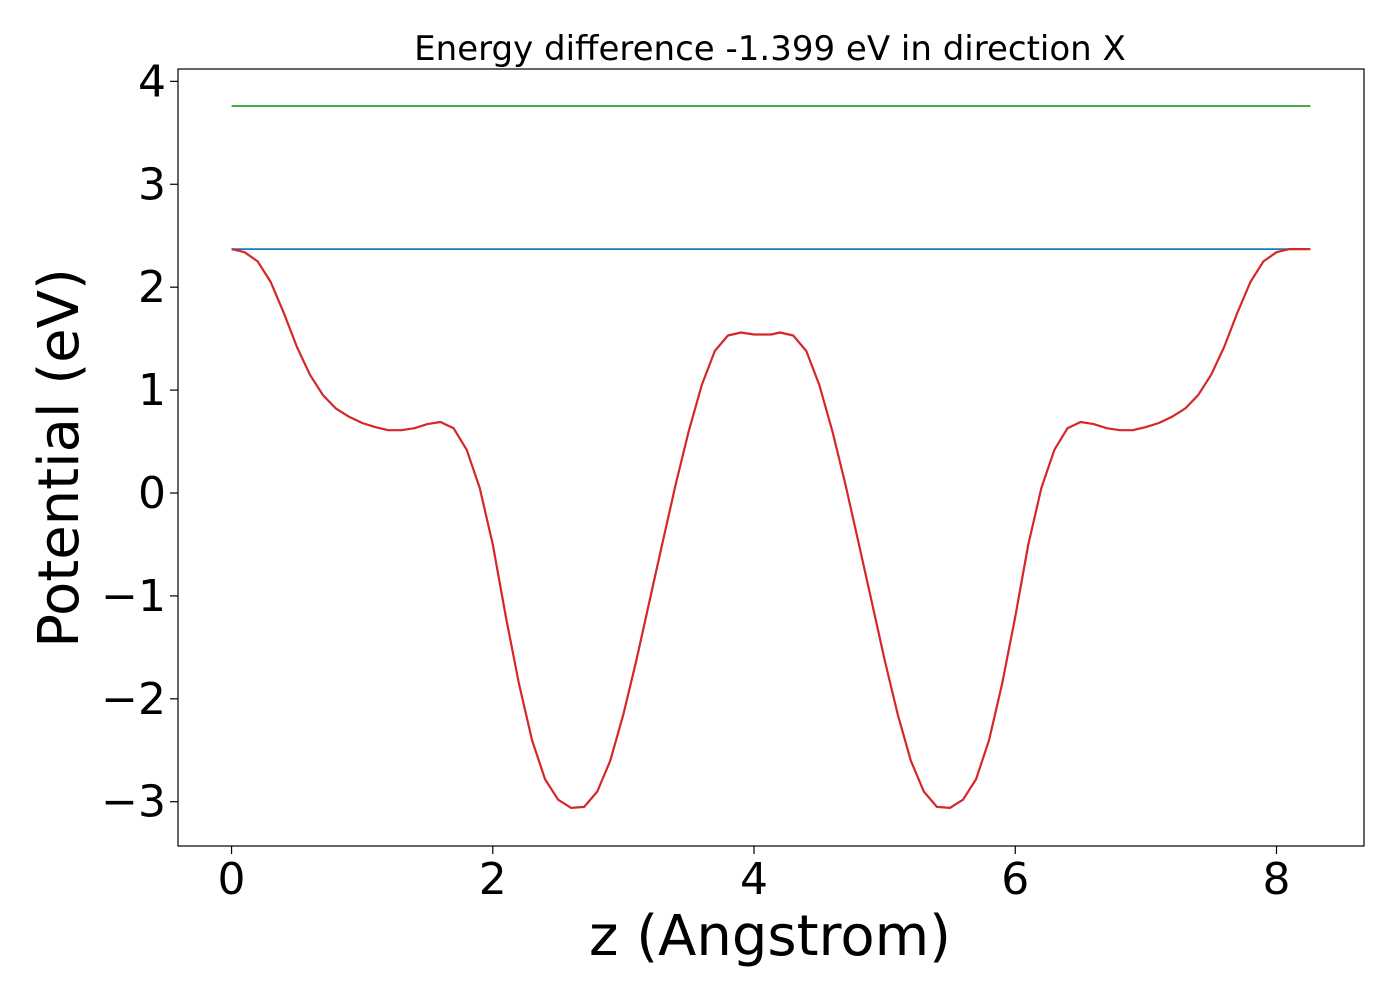 The width and height of the screenshot is (1400, 1000). What do you see at coordinates (1015, 879) in the screenshot?
I see `x-tick-label: 6` at bounding box center [1015, 879].